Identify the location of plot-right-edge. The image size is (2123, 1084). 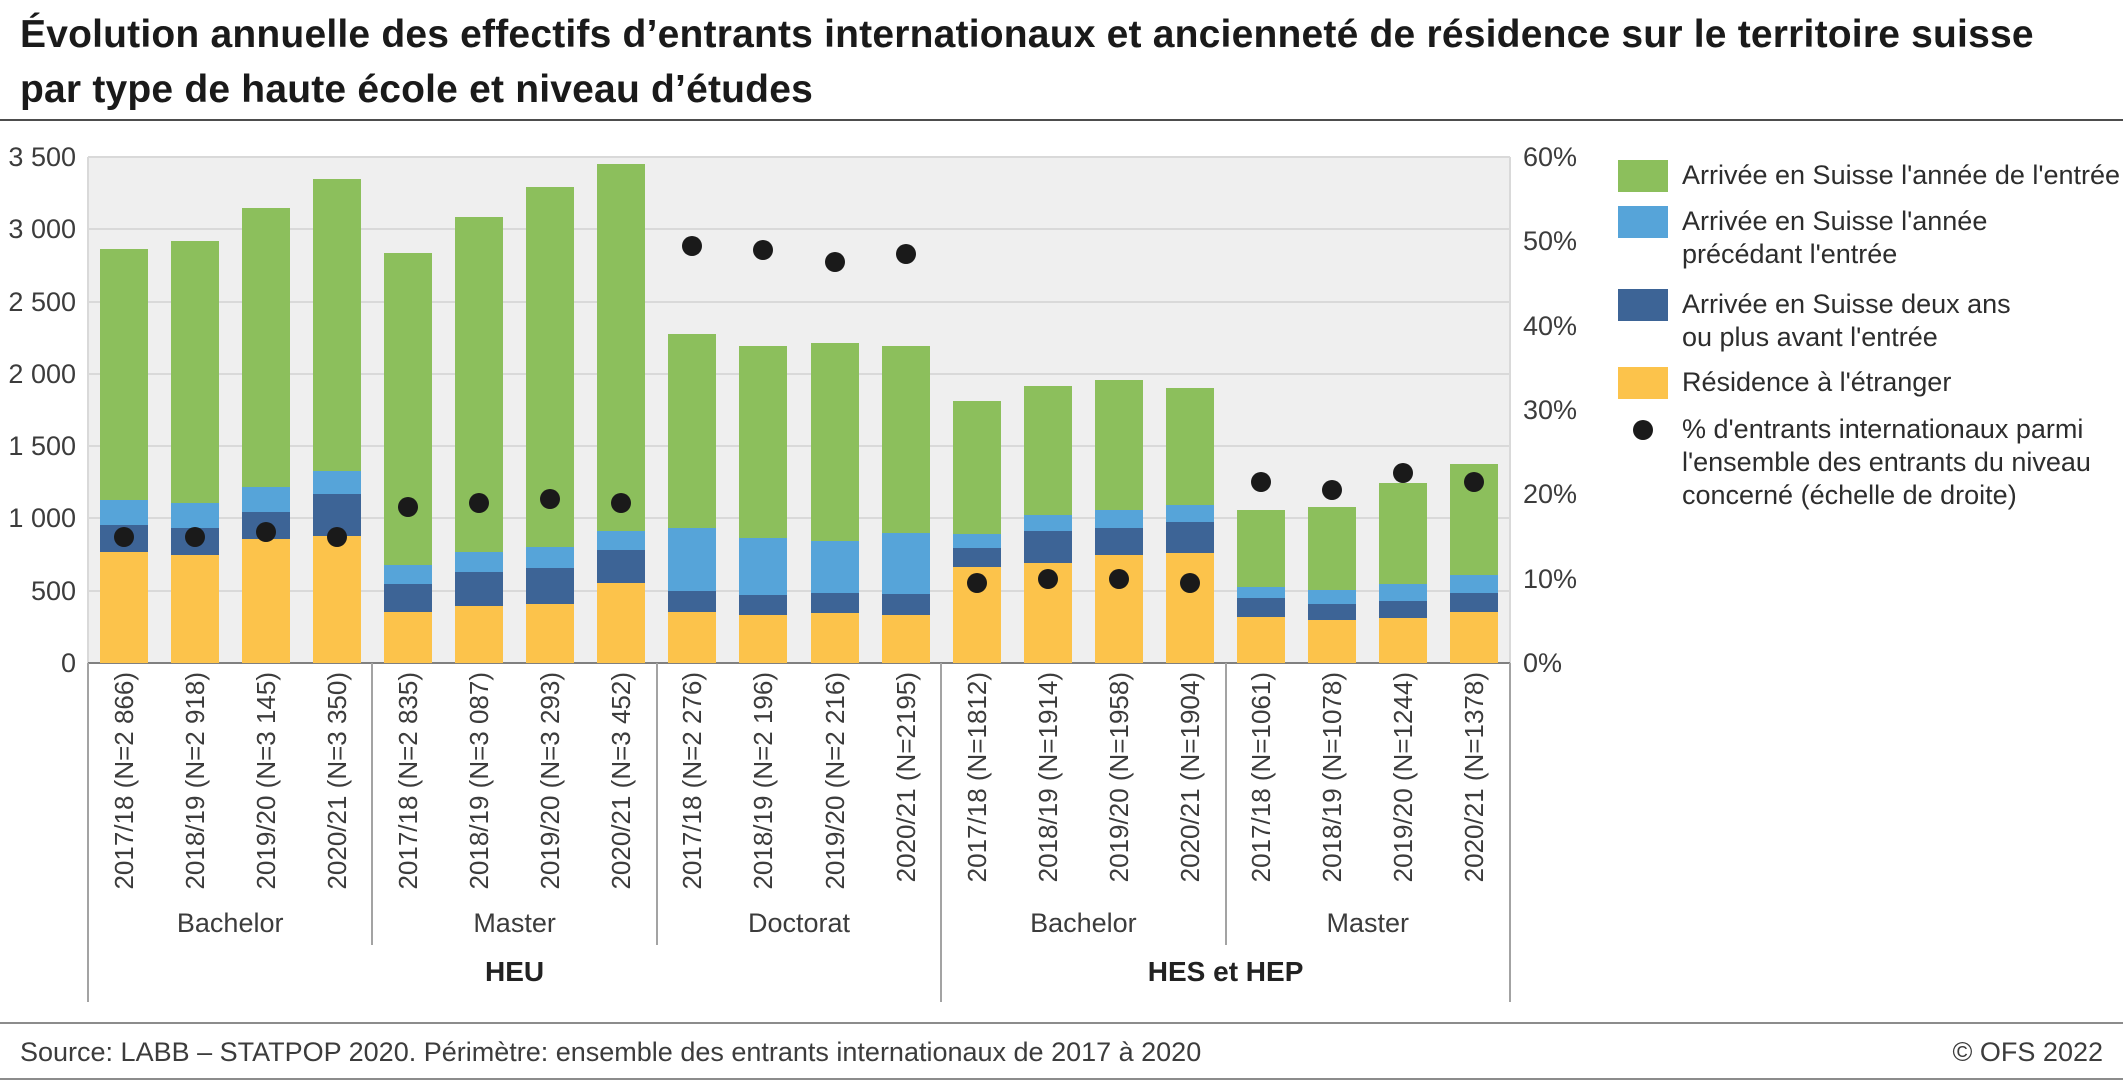
(1510, 410).